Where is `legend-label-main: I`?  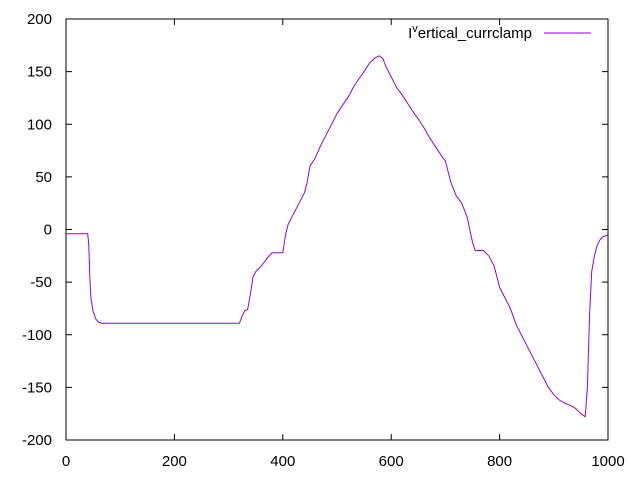
legend-label-main: I is located at coordinates (410, 33).